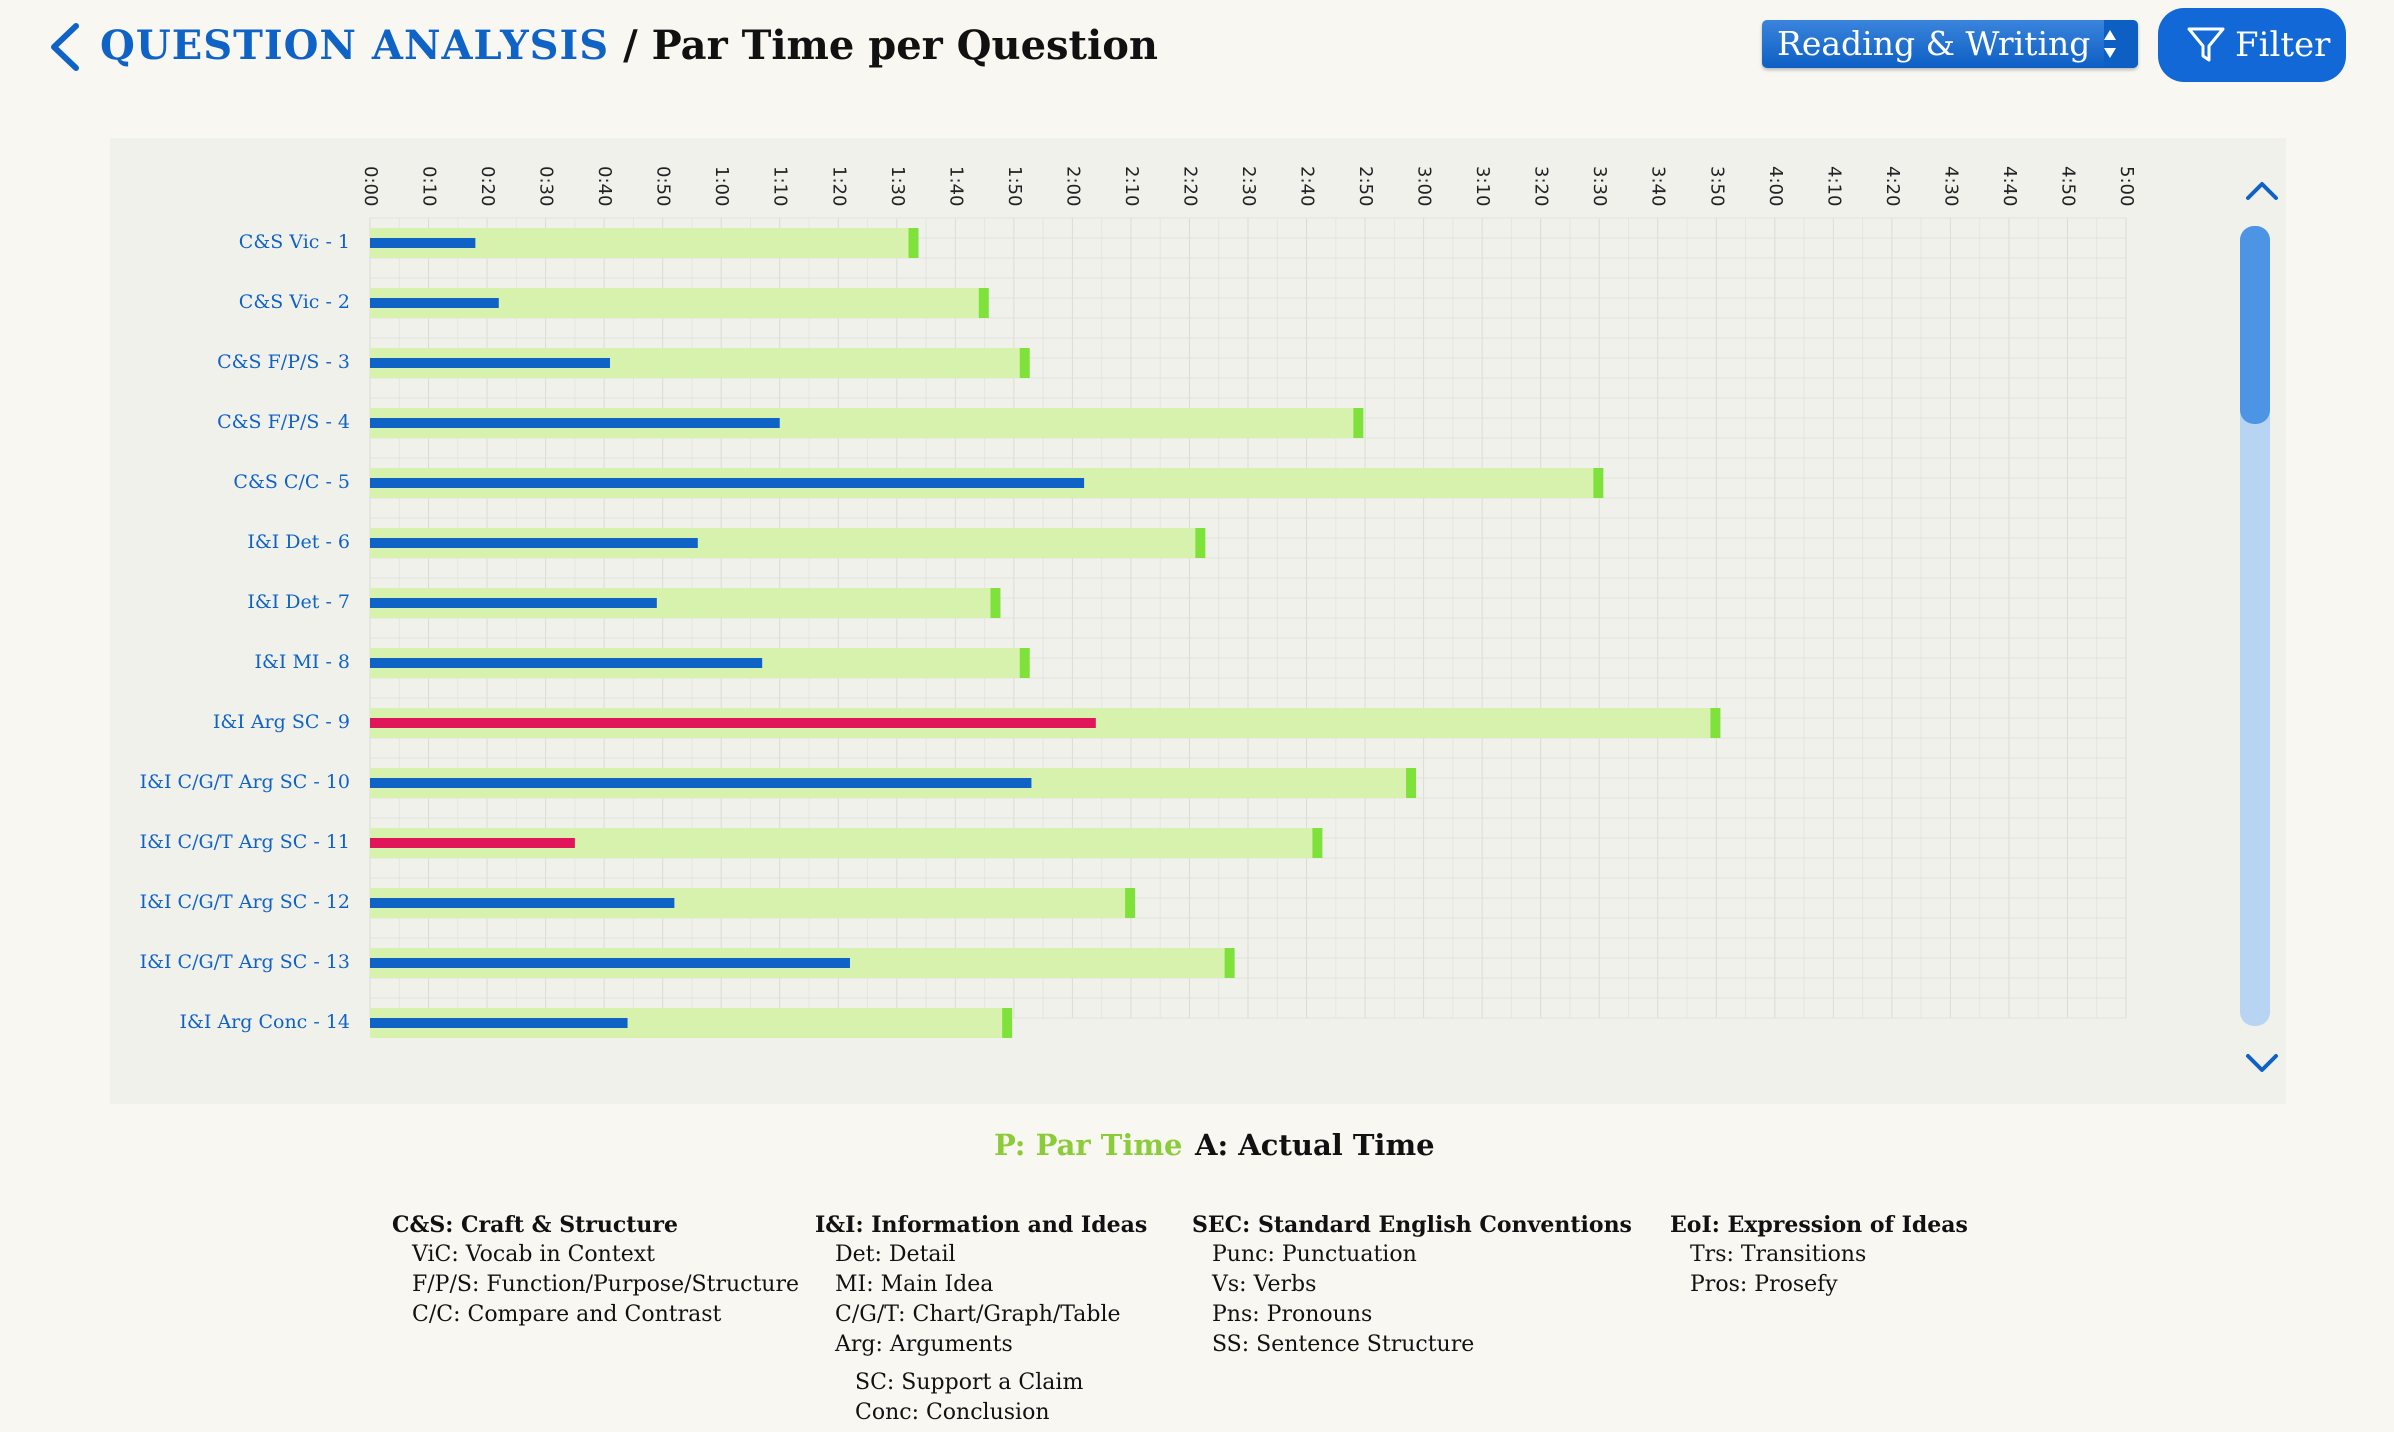 This screenshot has height=1432, width=2394. Describe the element at coordinates (1314, 1254) in the screenshot. I see `abbreviation-item: Punc: Punctuation` at that location.